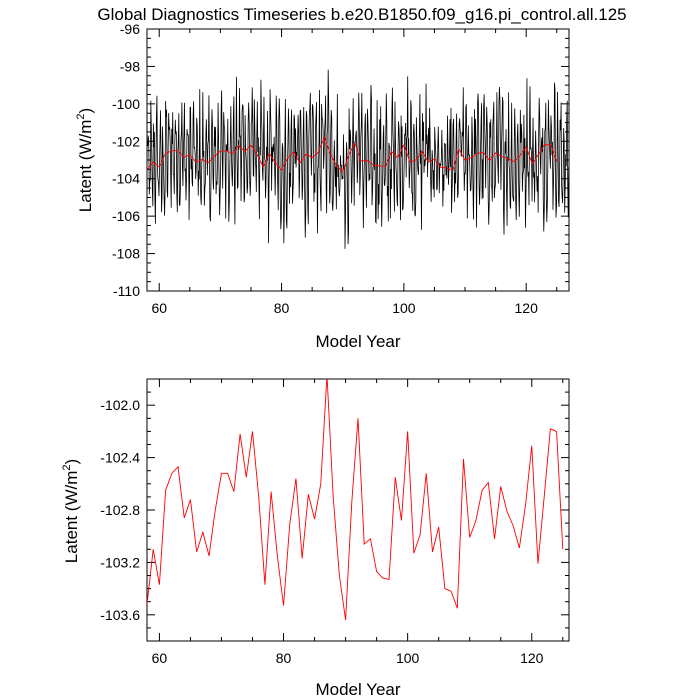 This screenshot has width=700, height=700. Describe the element at coordinates (284, 658) in the screenshot. I see `bottom-x-tick-label: 80` at that location.